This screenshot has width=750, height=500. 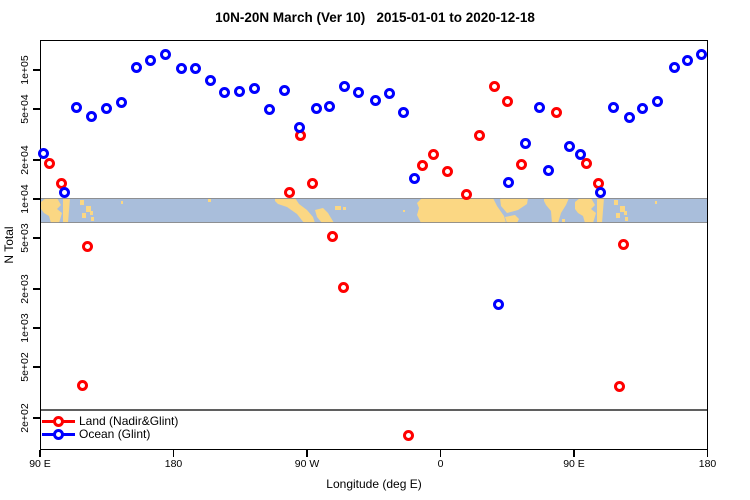 I want to click on y-tick-label: 2e+03, so click(x=25, y=289).